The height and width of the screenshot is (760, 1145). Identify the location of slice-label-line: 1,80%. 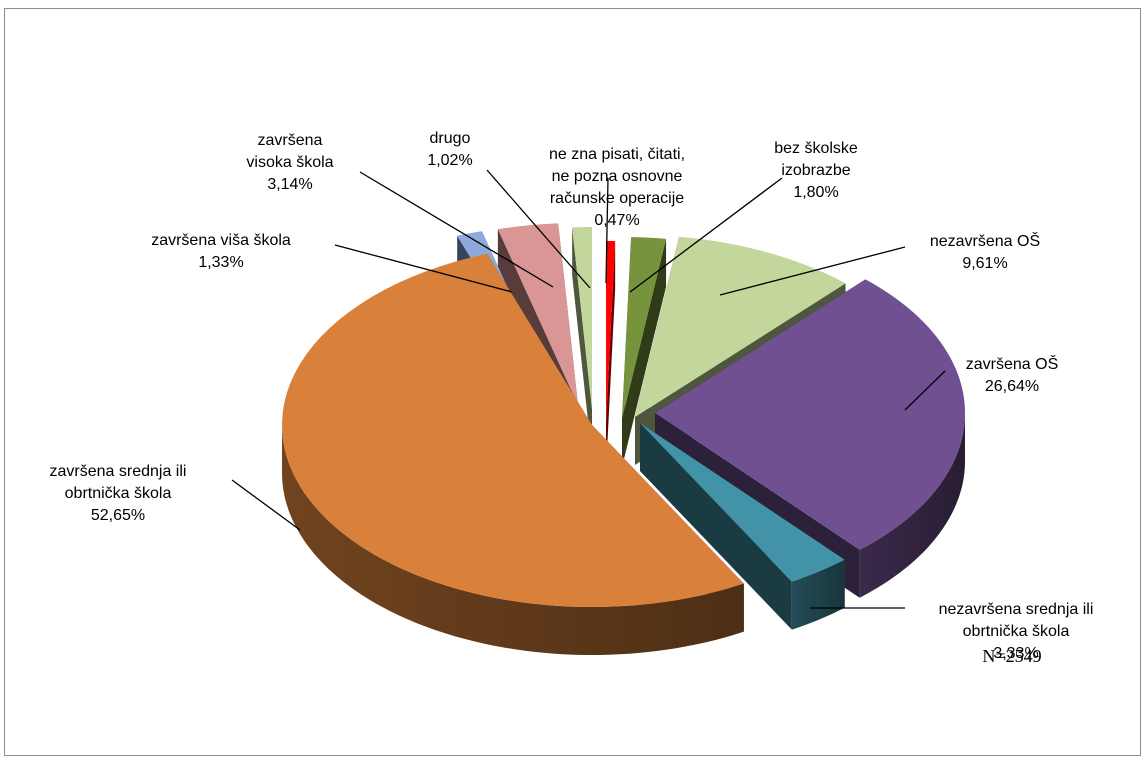
(815, 192).